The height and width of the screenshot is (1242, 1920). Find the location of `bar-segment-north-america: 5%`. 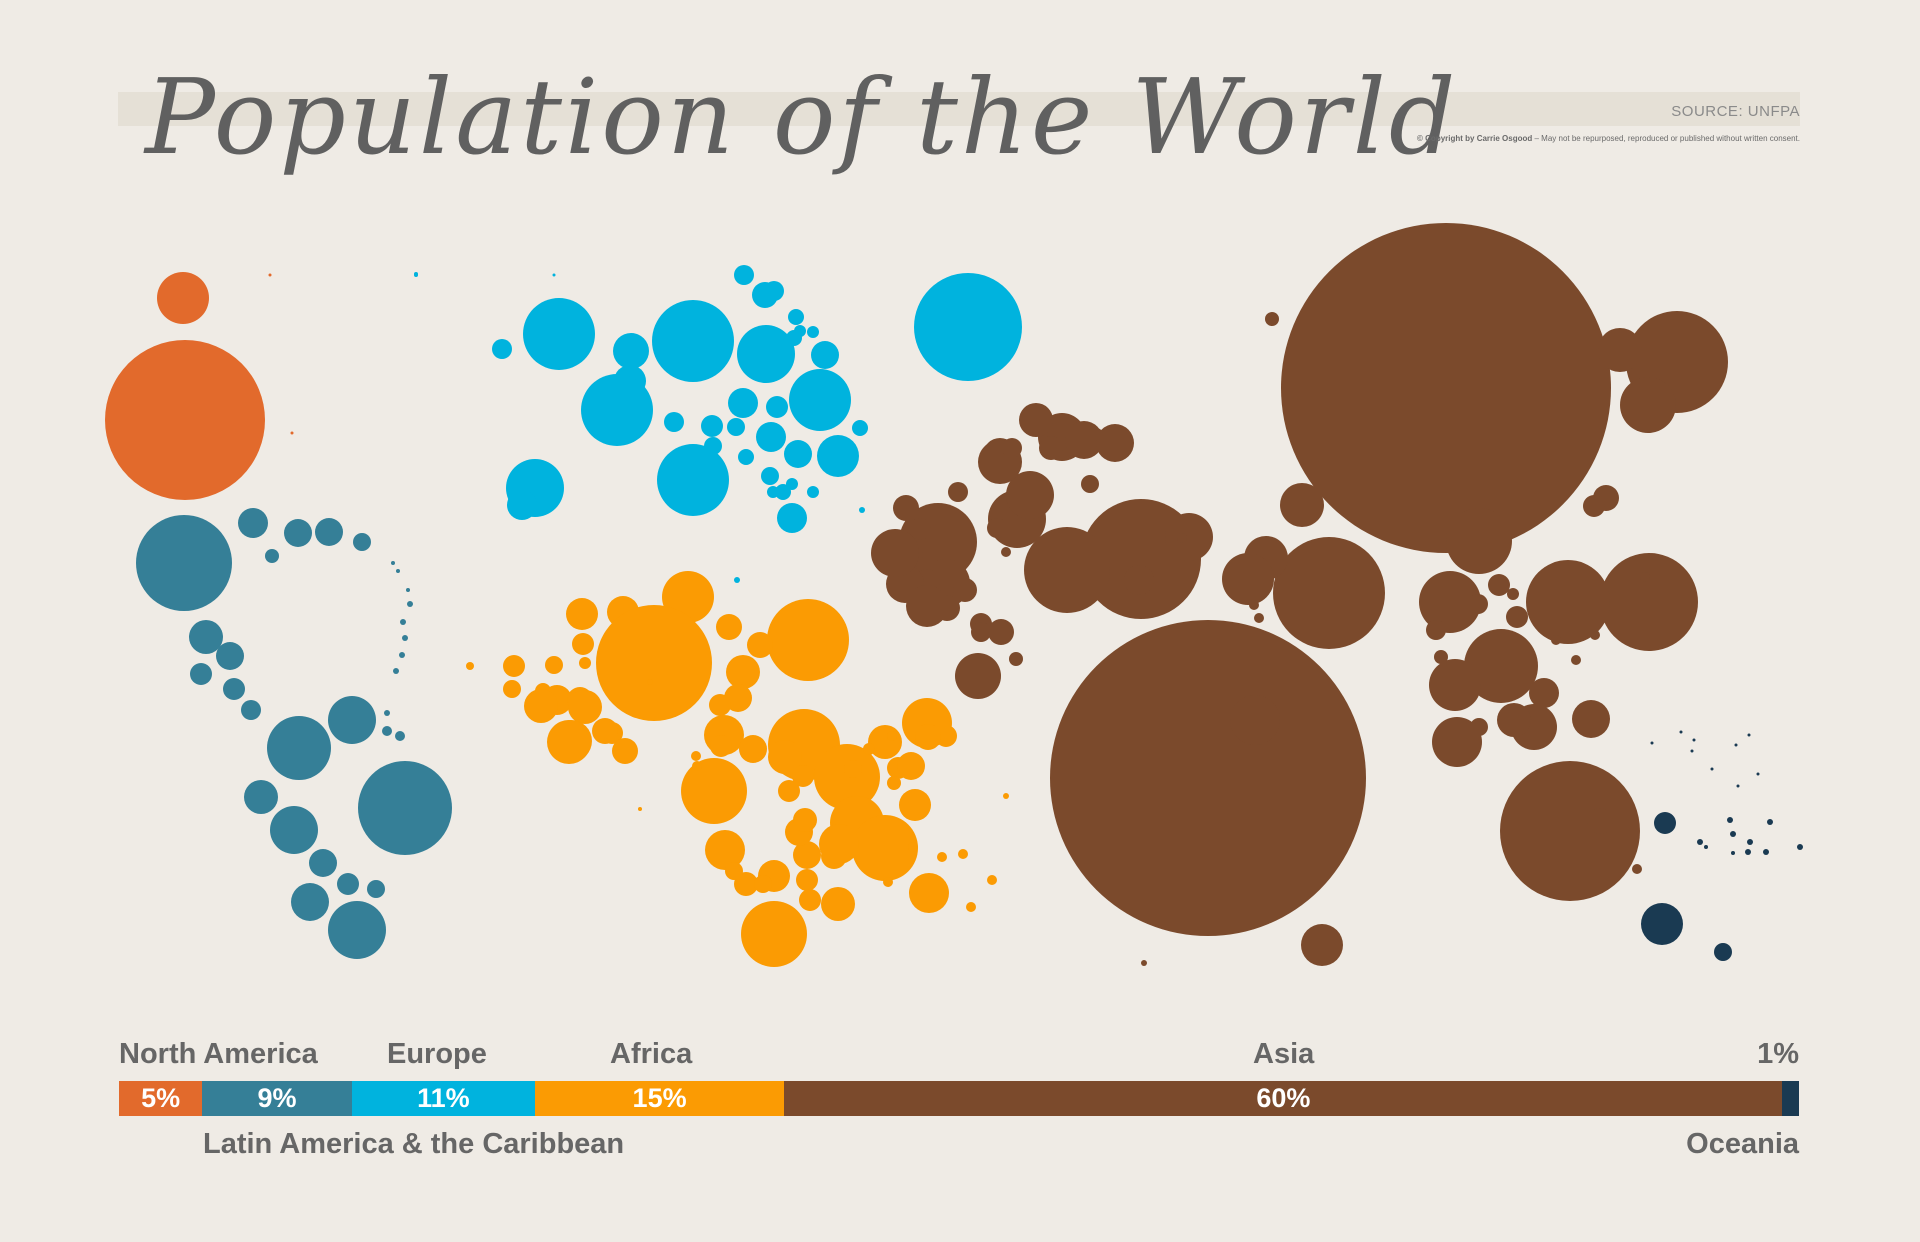

bar-segment-north-america: 5% is located at coordinates (161, 1098).